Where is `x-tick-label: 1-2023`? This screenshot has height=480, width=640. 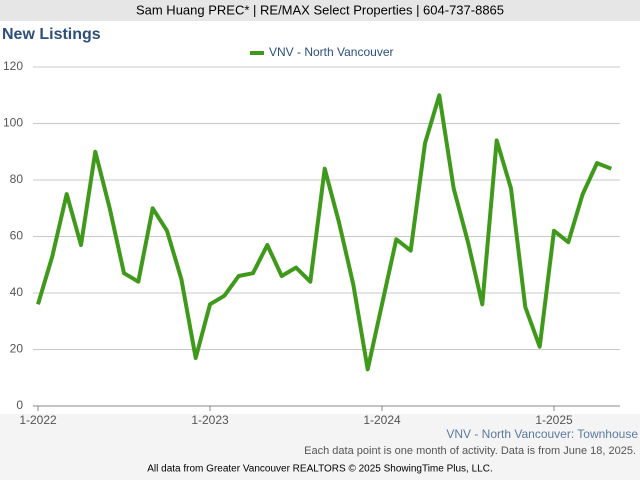
x-tick-label: 1-2023 is located at coordinates (210, 420).